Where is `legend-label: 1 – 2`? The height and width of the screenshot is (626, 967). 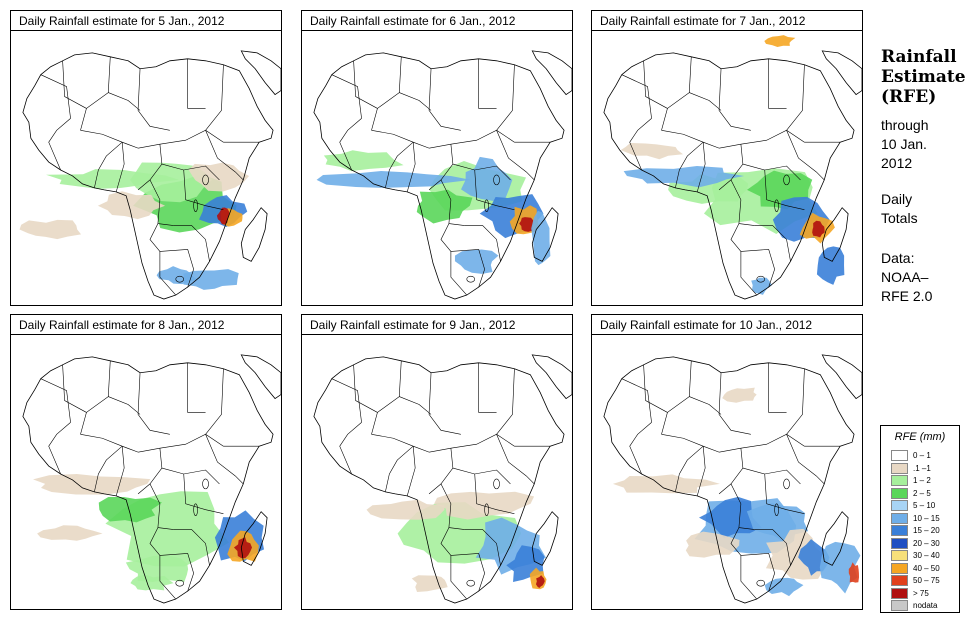
legend-label: 1 – 2 is located at coordinates (922, 480).